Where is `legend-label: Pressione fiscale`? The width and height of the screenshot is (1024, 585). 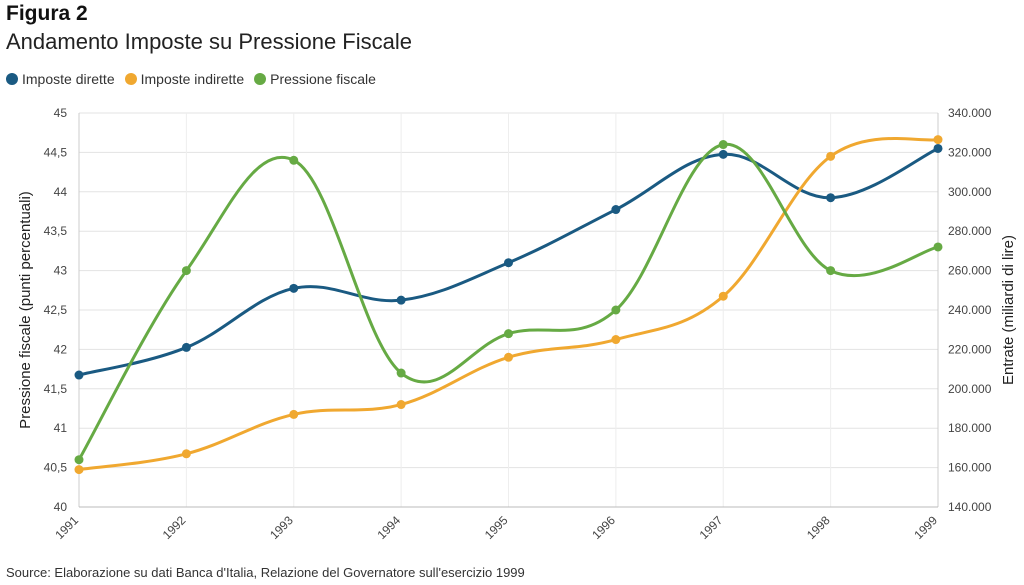
legend-label: Pressione fiscale is located at coordinates (323, 79).